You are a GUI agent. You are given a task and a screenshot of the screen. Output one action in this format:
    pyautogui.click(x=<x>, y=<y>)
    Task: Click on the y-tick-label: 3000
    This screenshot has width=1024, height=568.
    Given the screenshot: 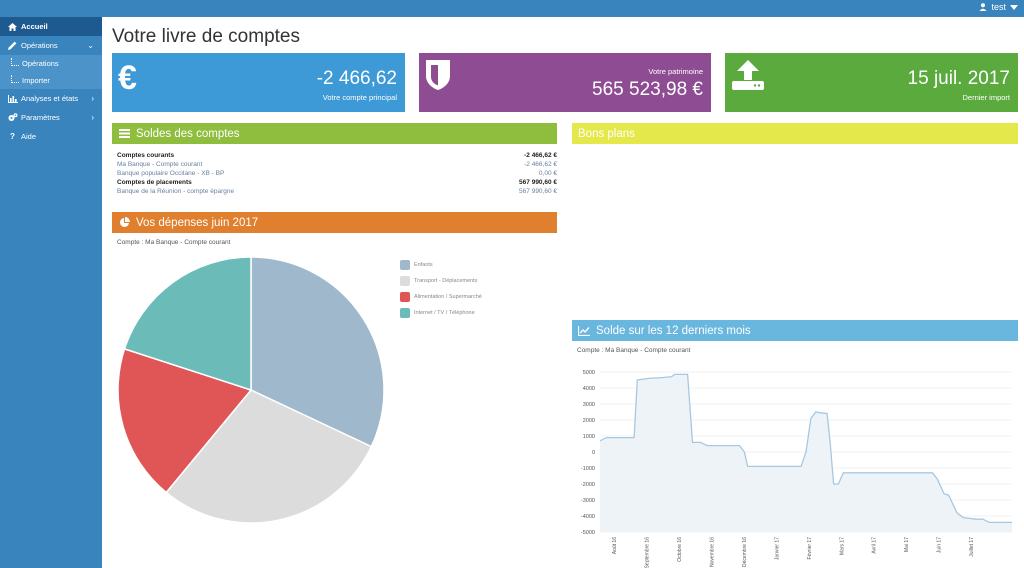 What is the action you would take?
    pyautogui.click(x=589, y=405)
    